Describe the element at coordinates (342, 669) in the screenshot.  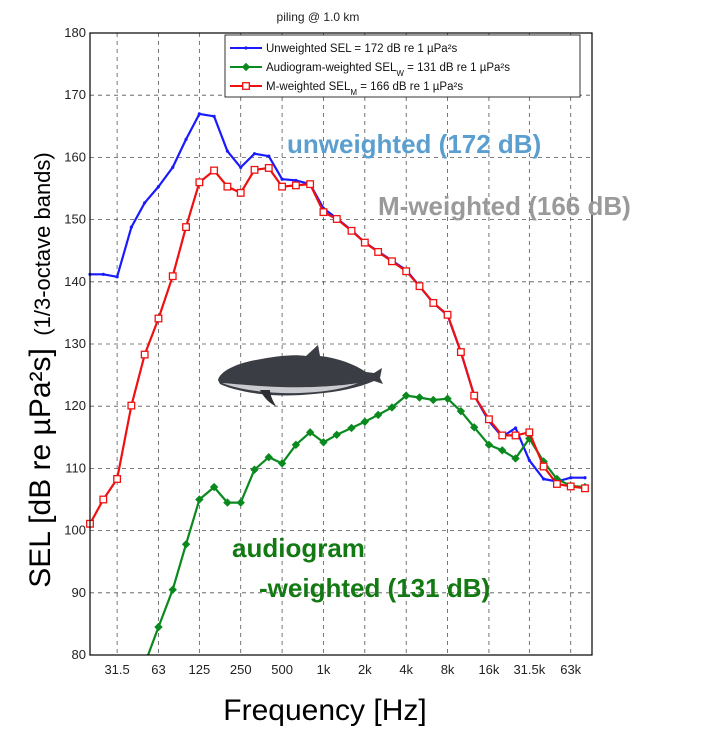
I see `x-tick-labels: 31.5 63 125 250 500 1k 2k 4k 8k 16k 31.5k 63k` at that location.